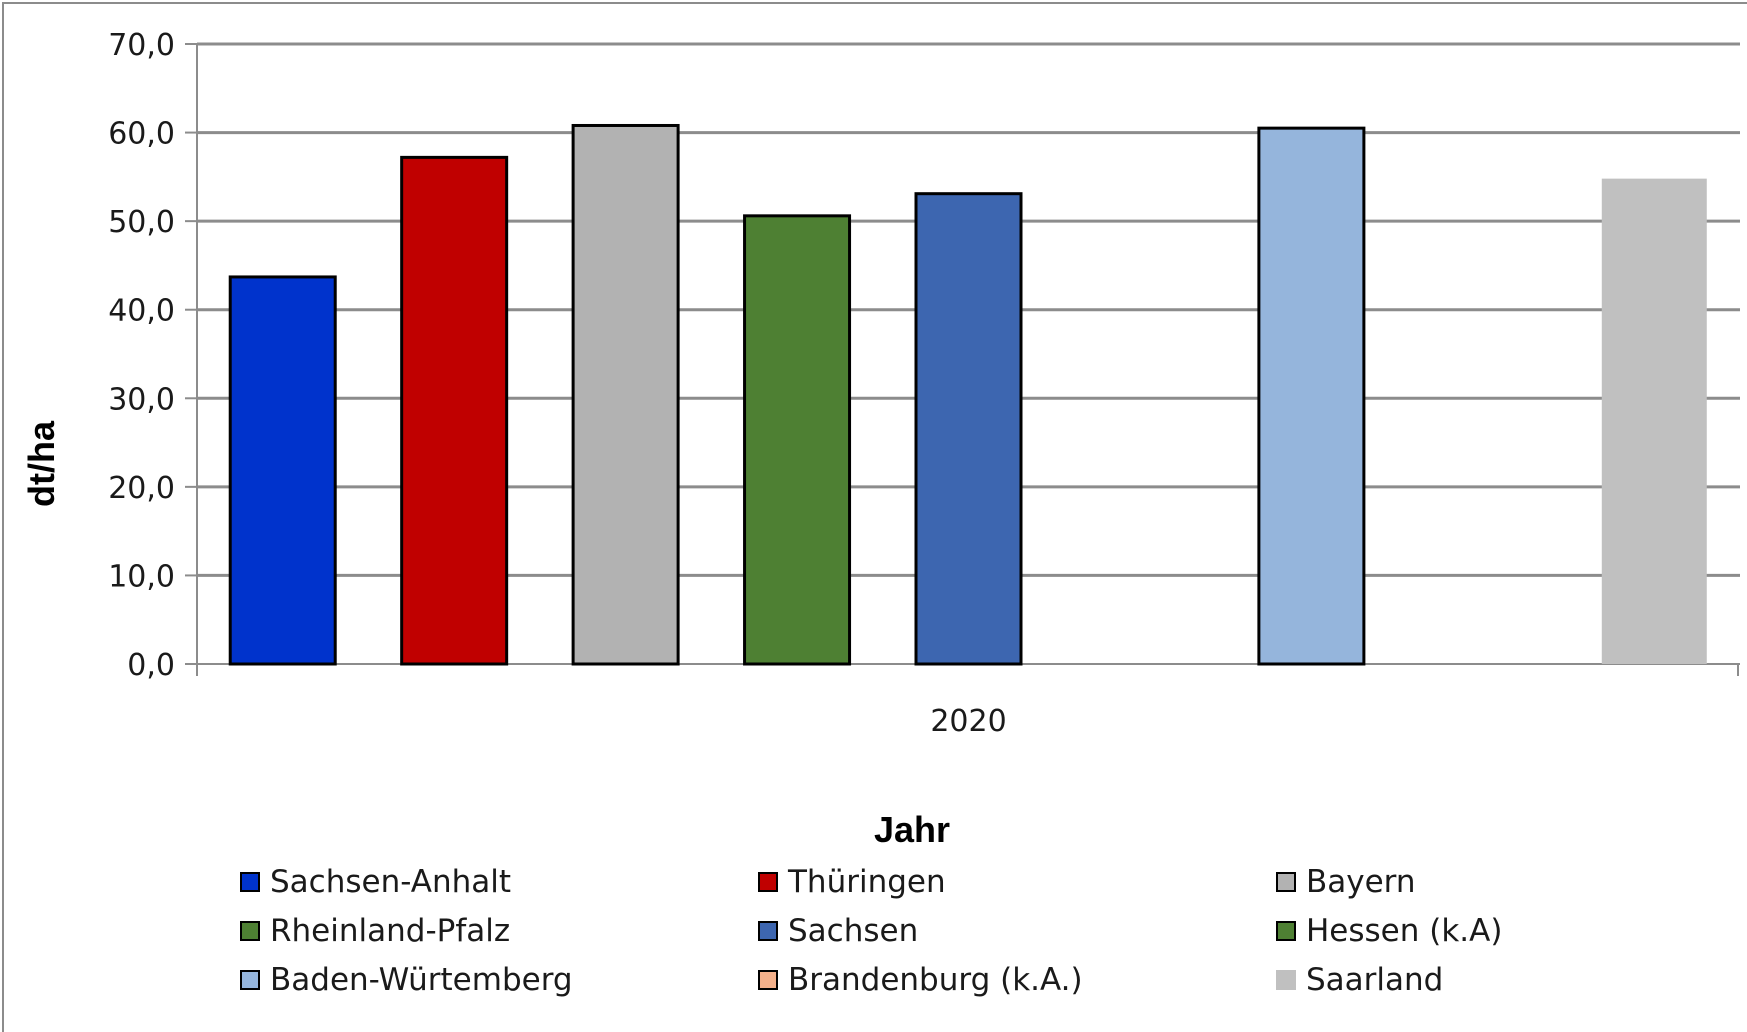 This screenshot has height=1032, width=1747. Describe the element at coordinates (1654, 421) in the screenshot. I see `bar-saarland` at that location.